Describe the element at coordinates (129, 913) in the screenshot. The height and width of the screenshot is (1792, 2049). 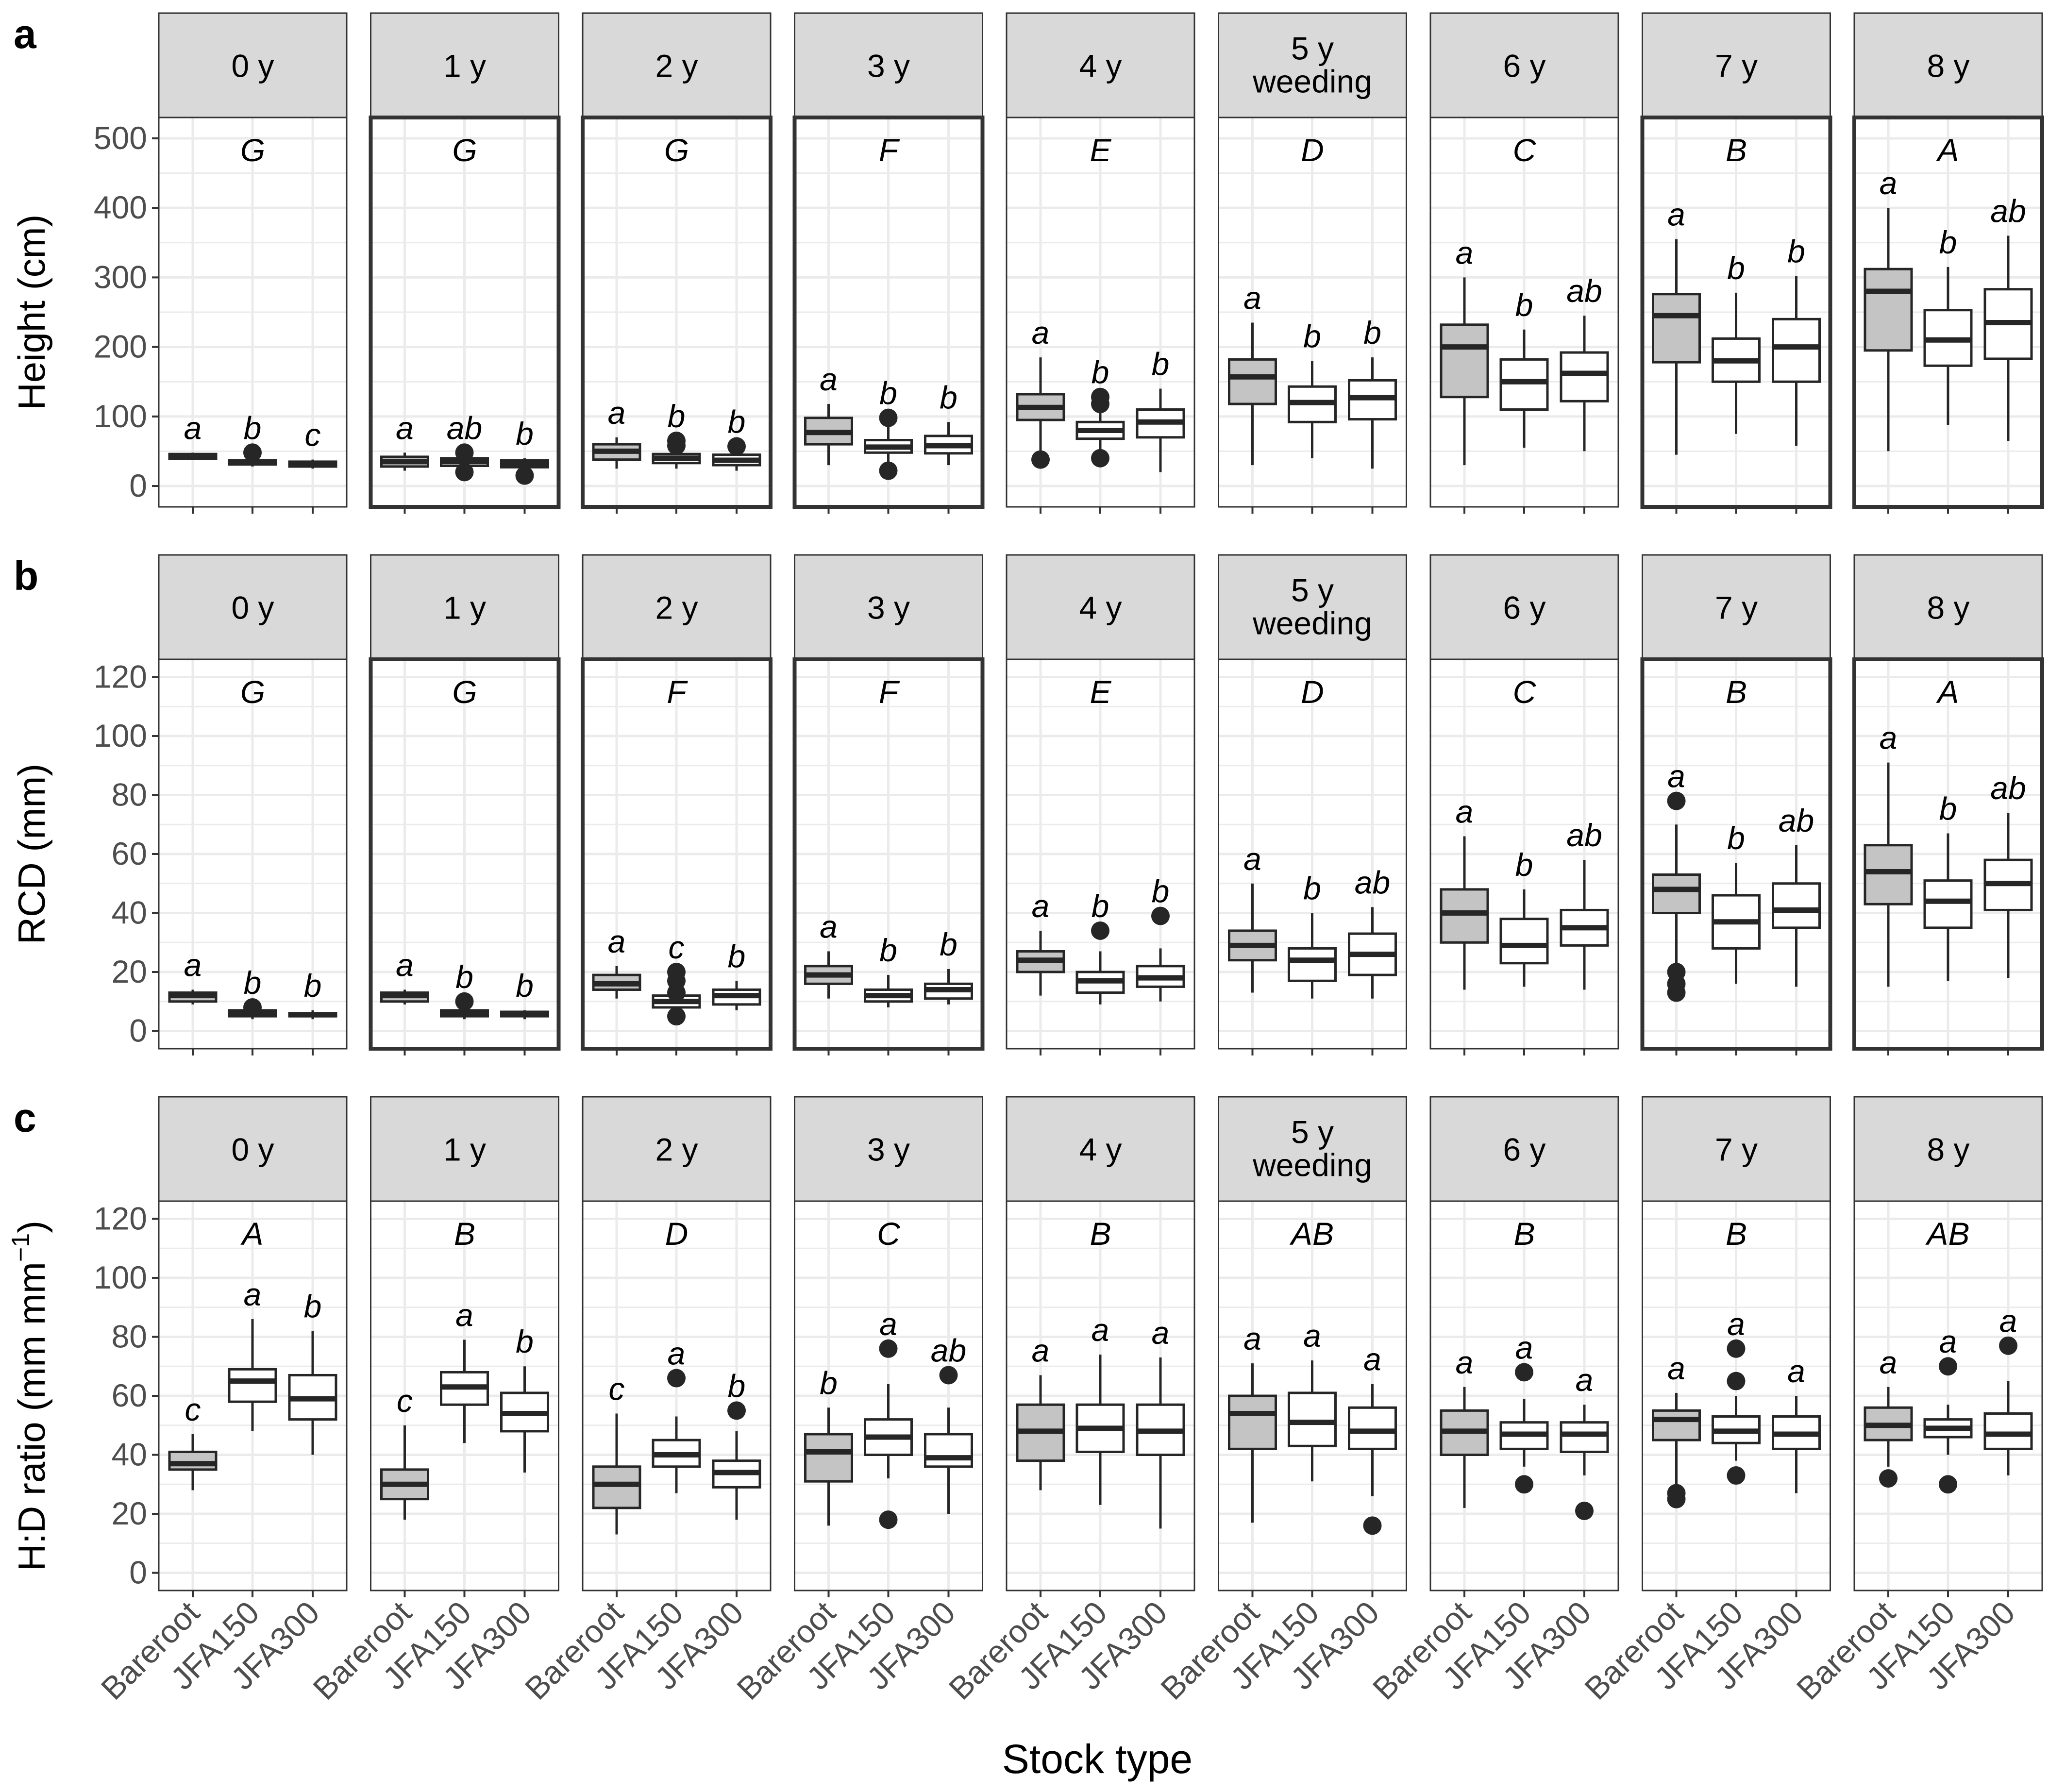
I see `y-tick-label: 40` at that location.